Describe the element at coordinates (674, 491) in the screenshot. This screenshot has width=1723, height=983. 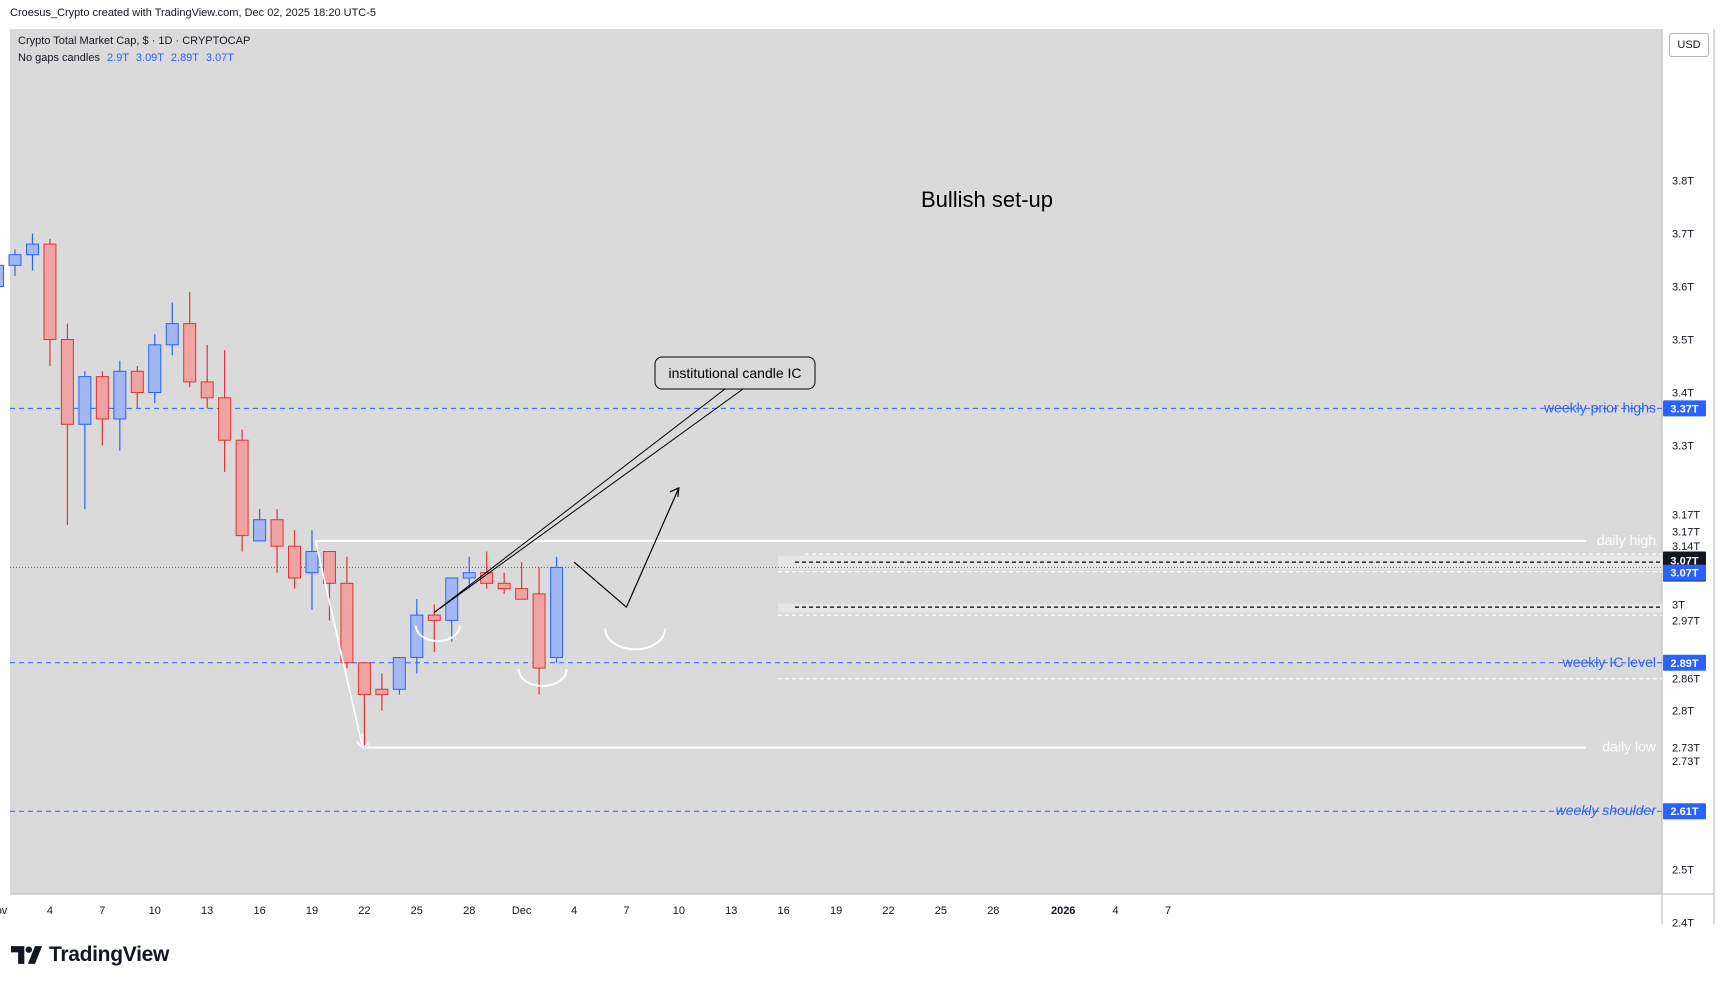
I see `projection-arrowhead` at that location.